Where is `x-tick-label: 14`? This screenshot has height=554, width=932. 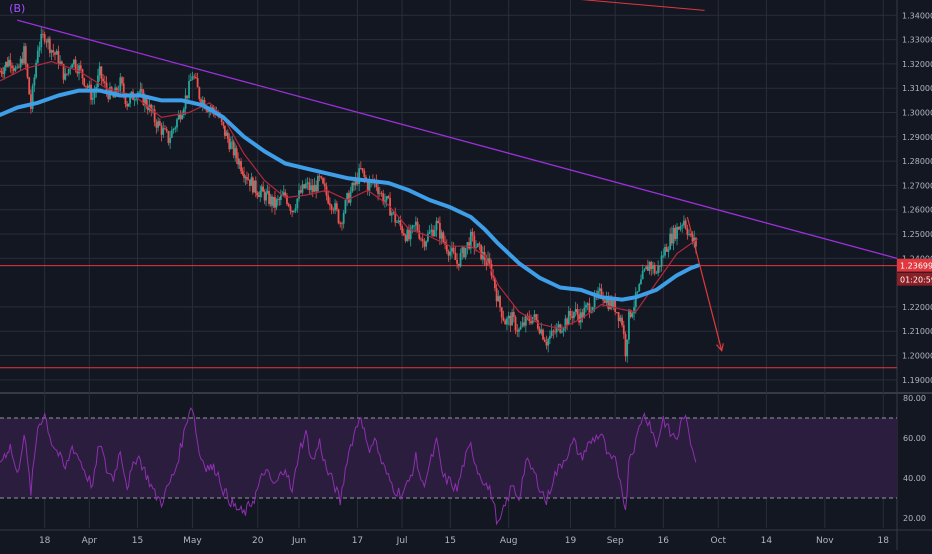
x-tick-label: 14 is located at coordinates (767, 541).